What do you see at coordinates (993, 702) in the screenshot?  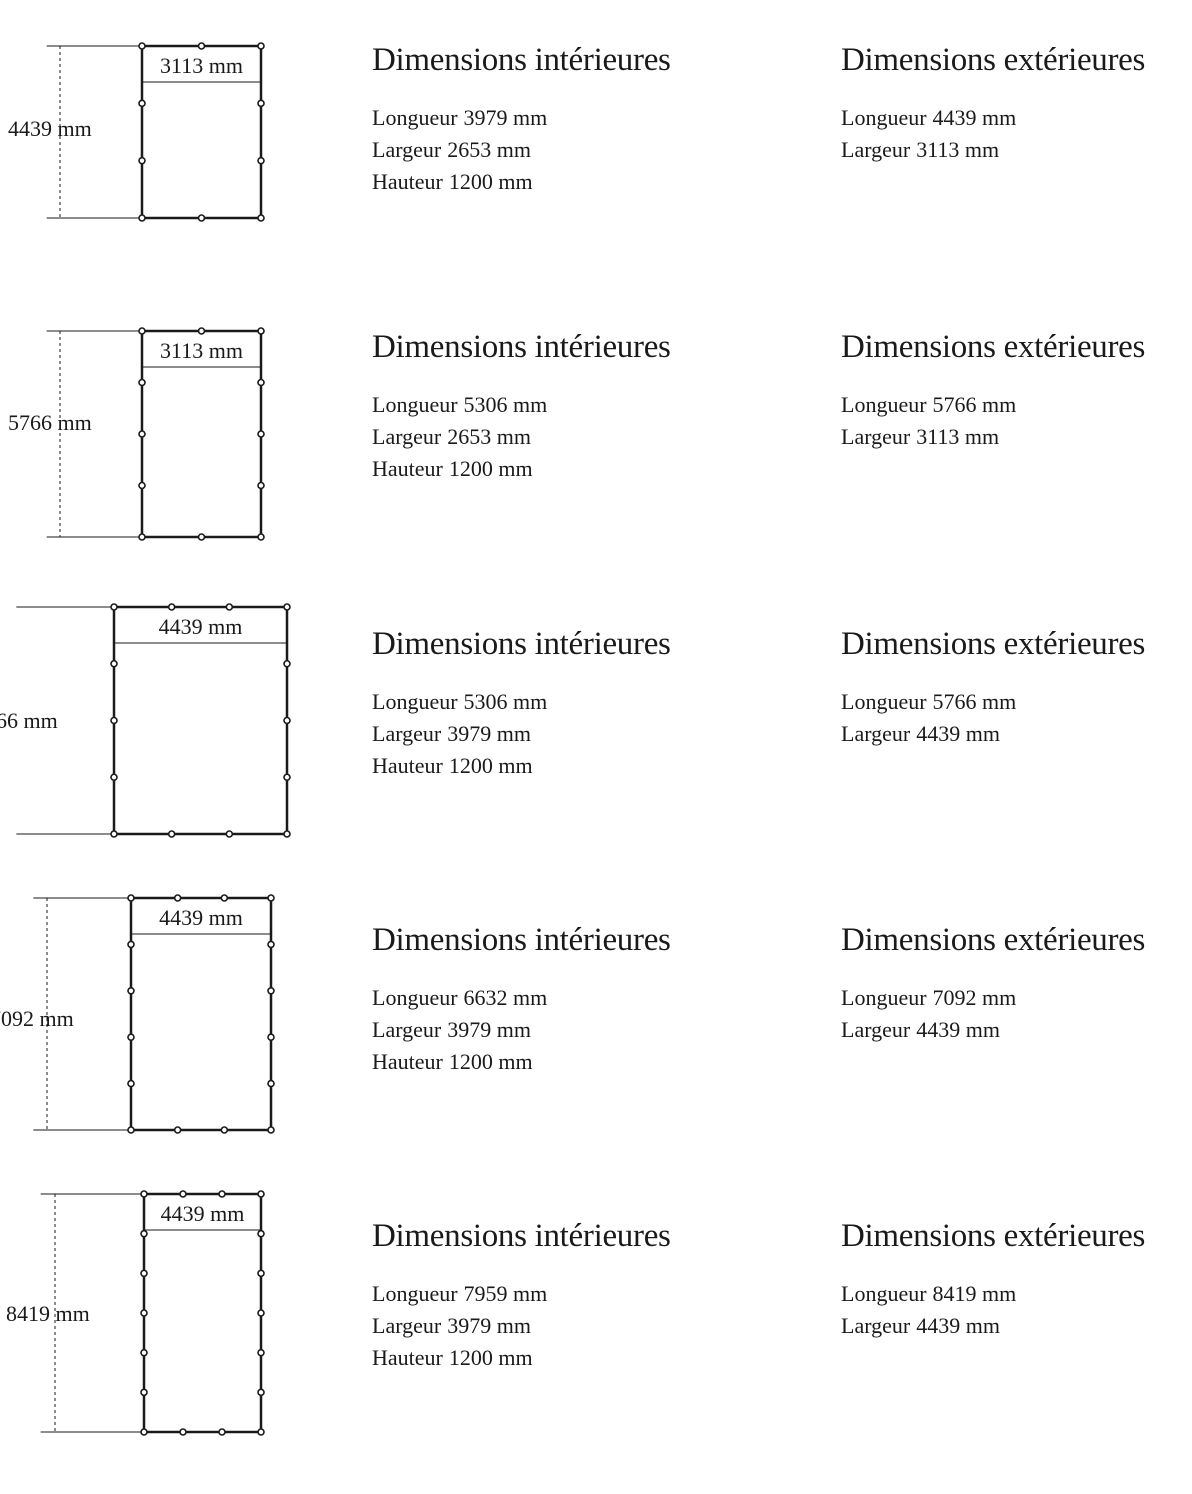 I see `exterior-longueur-line: Longueur 5766 mm` at bounding box center [993, 702].